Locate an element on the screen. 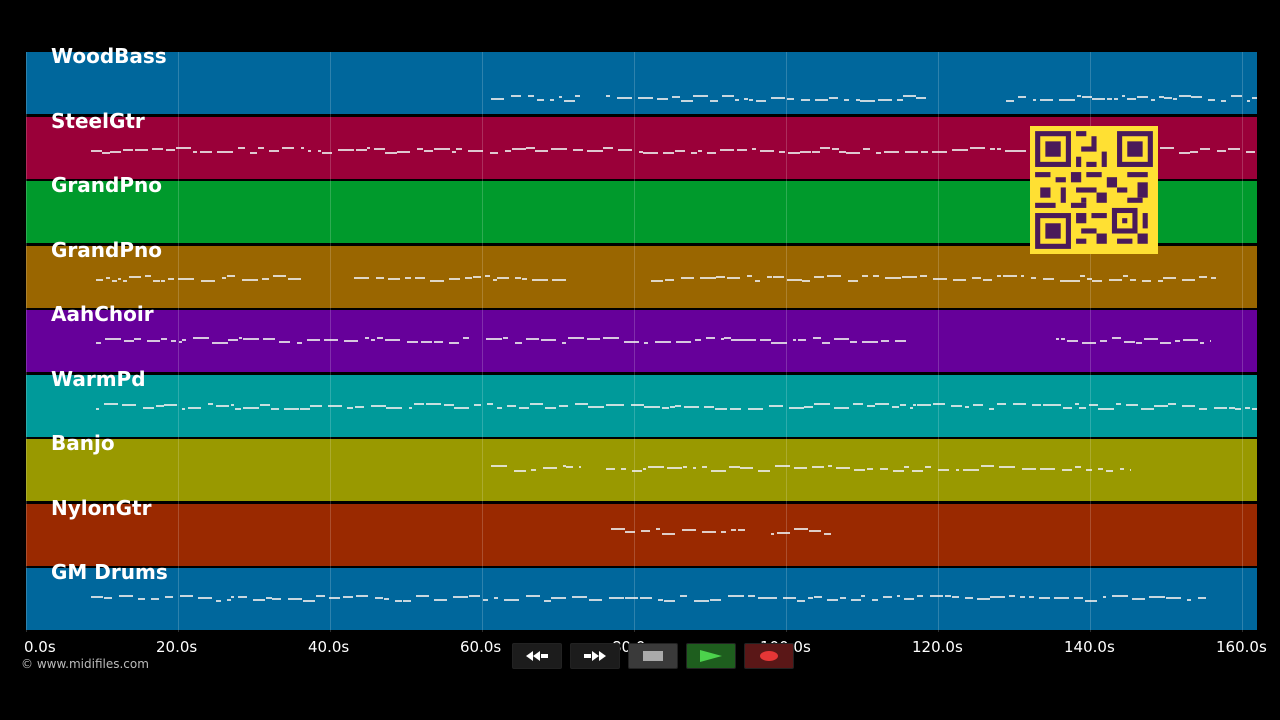  stop-button is located at coordinates (653, 656).